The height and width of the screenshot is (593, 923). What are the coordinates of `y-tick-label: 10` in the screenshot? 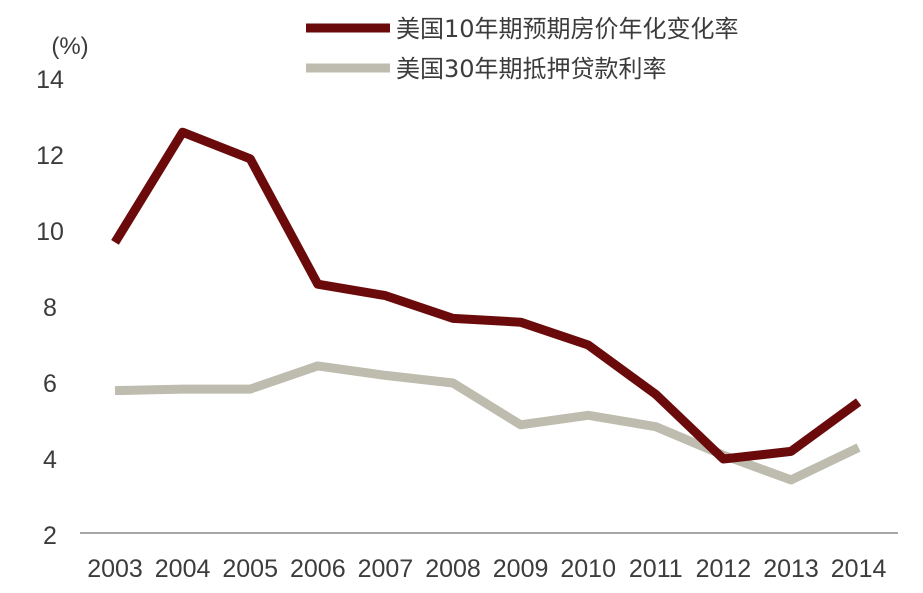 It's located at (50, 232).